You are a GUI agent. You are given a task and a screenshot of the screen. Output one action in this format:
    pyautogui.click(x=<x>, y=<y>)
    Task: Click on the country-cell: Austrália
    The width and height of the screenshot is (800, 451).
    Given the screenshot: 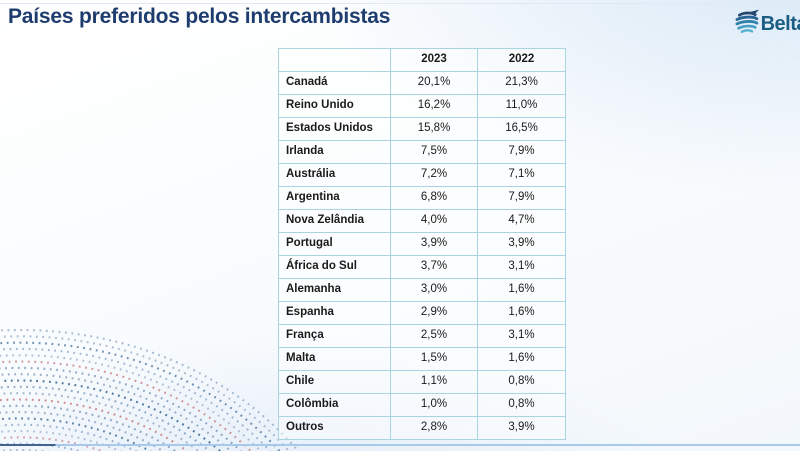 What is the action you would take?
    pyautogui.click(x=334, y=175)
    